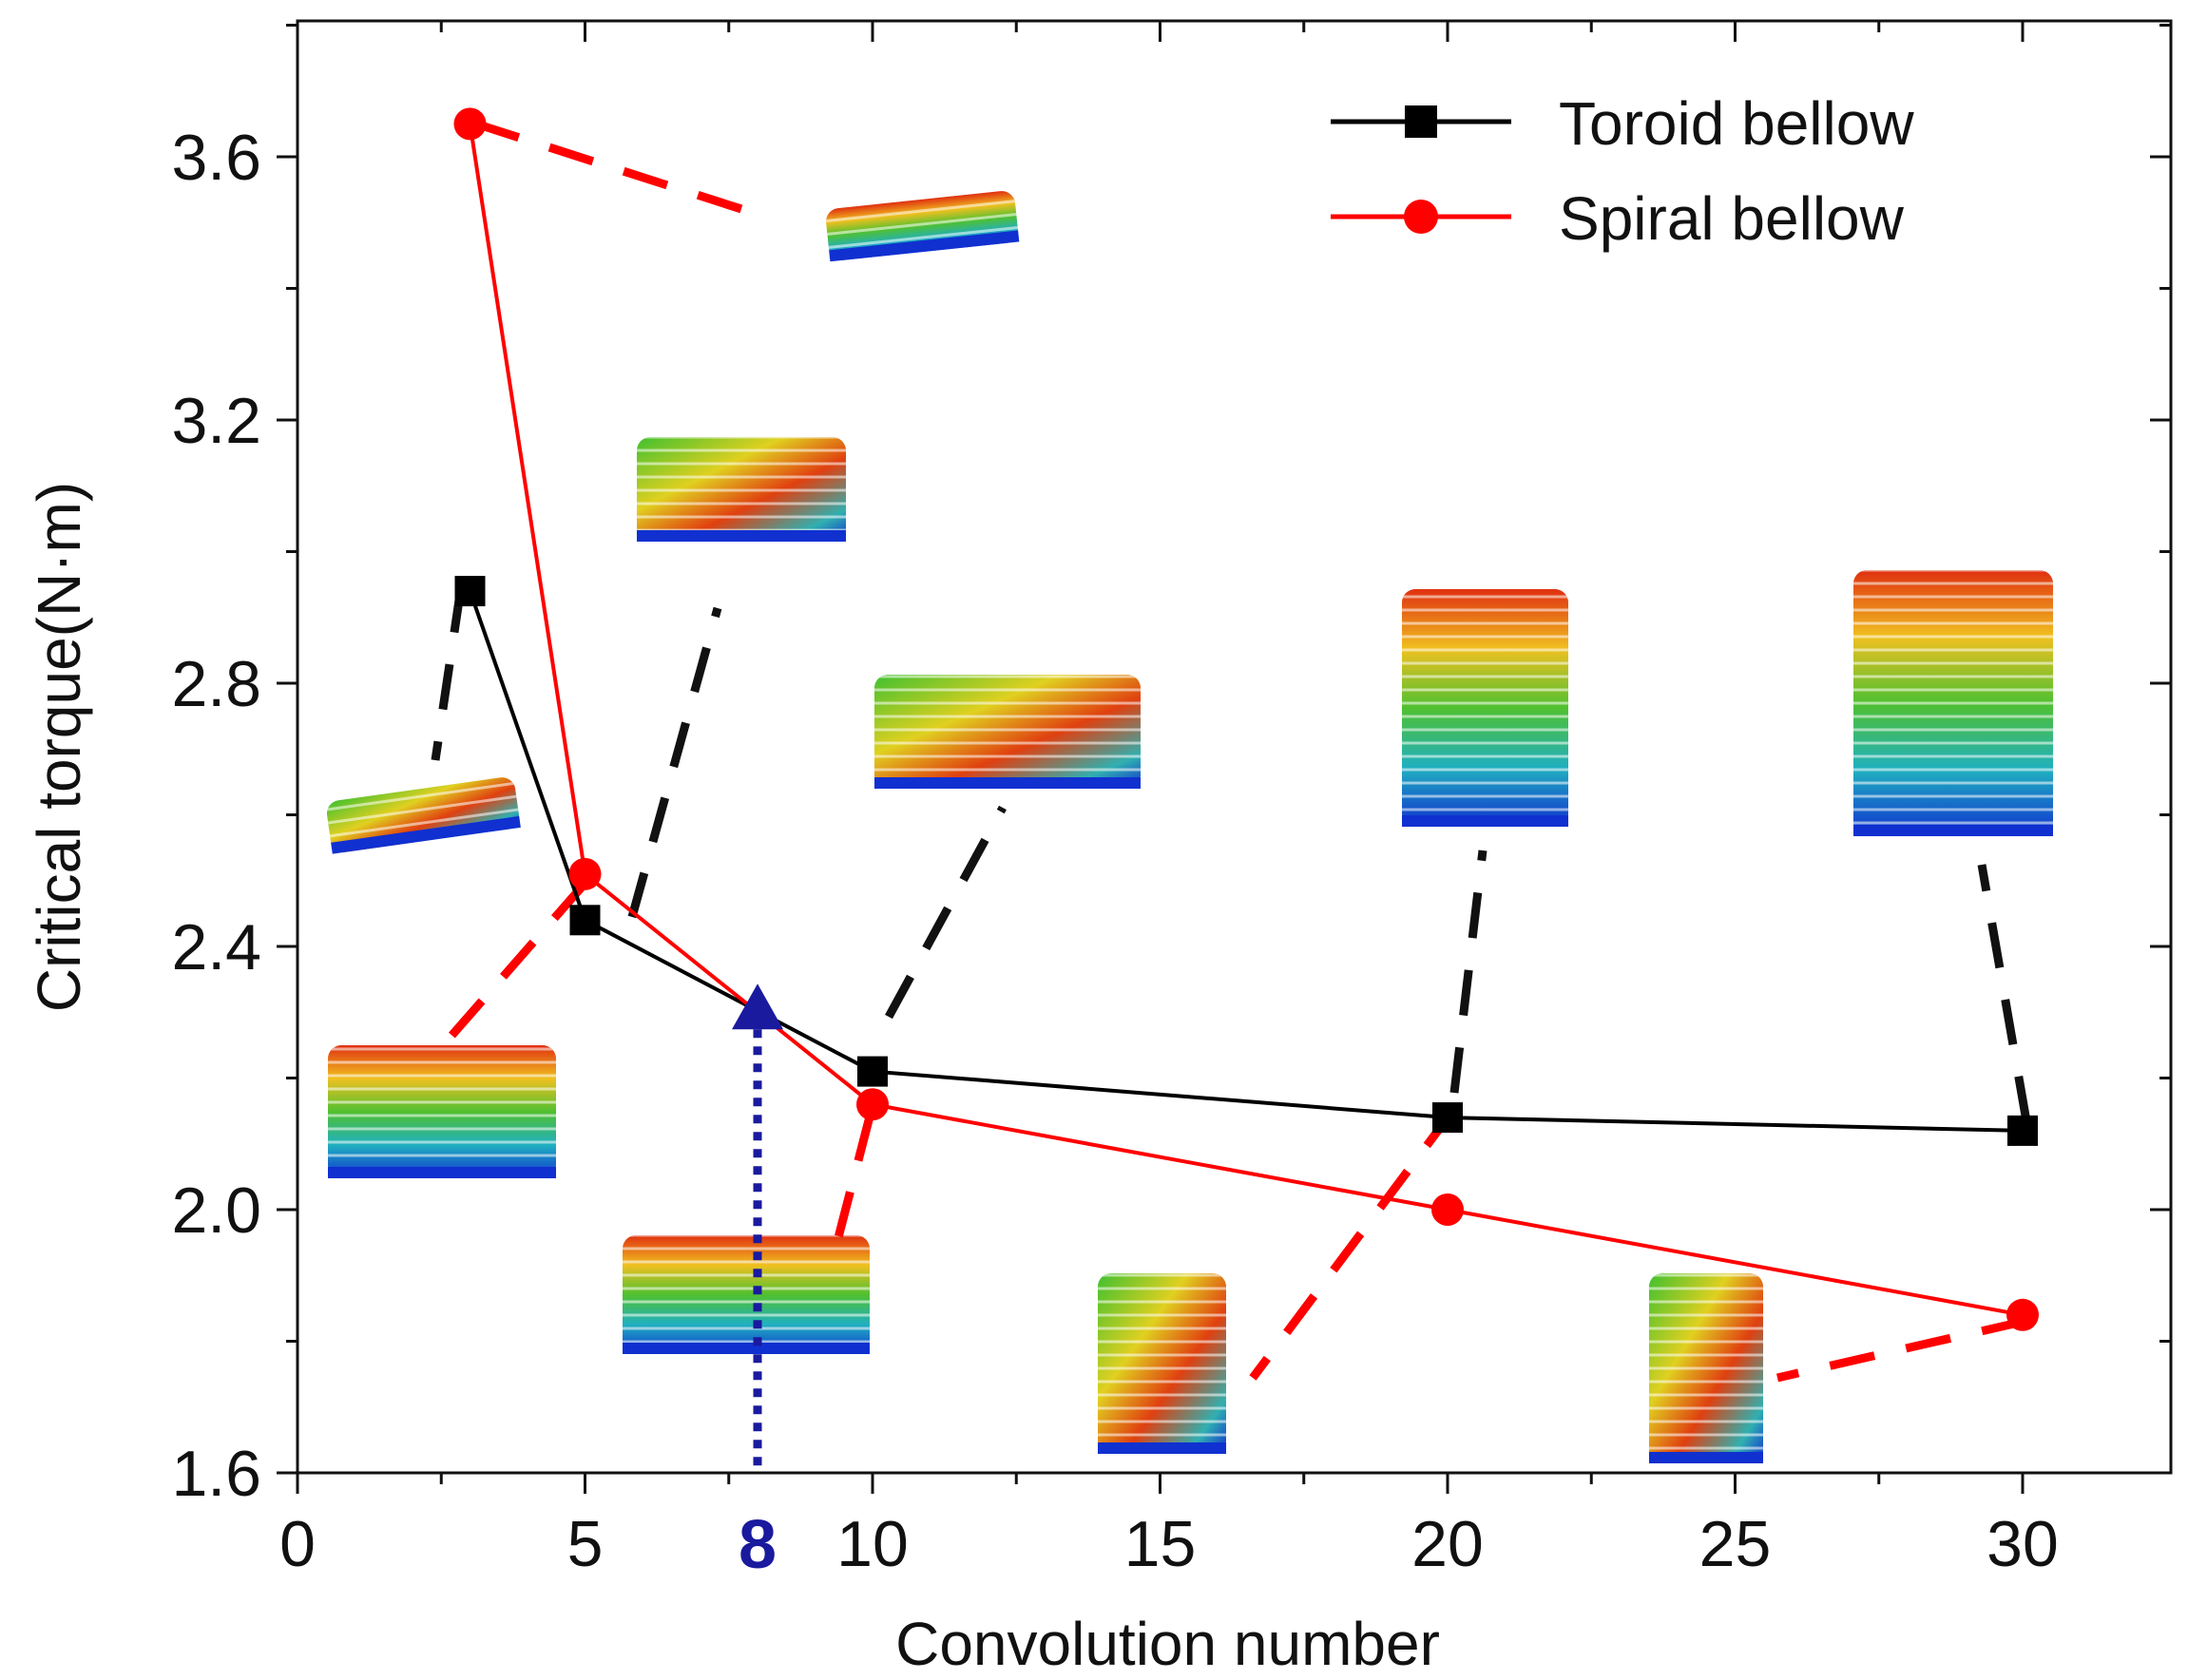 The width and height of the screenshot is (2188, 1680). Describe the element at coordinates (1736, 1544) in the screenshot. I see `x-tick-label: 25` at that location.